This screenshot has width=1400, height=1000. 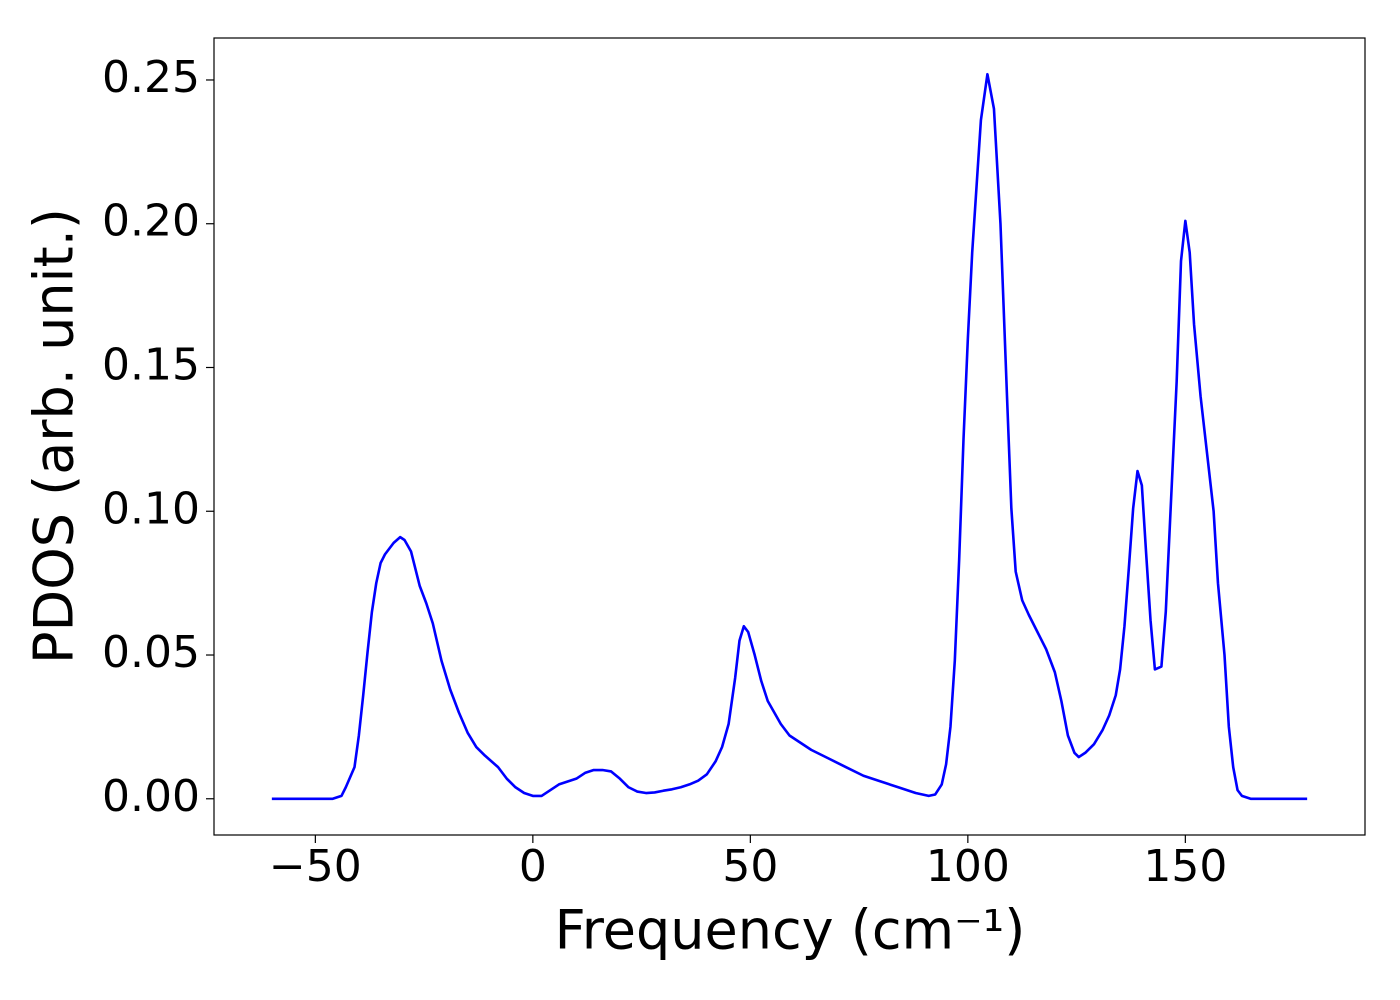 I want to click on y-tick-label: 0.10, so click(x=151, y=508).